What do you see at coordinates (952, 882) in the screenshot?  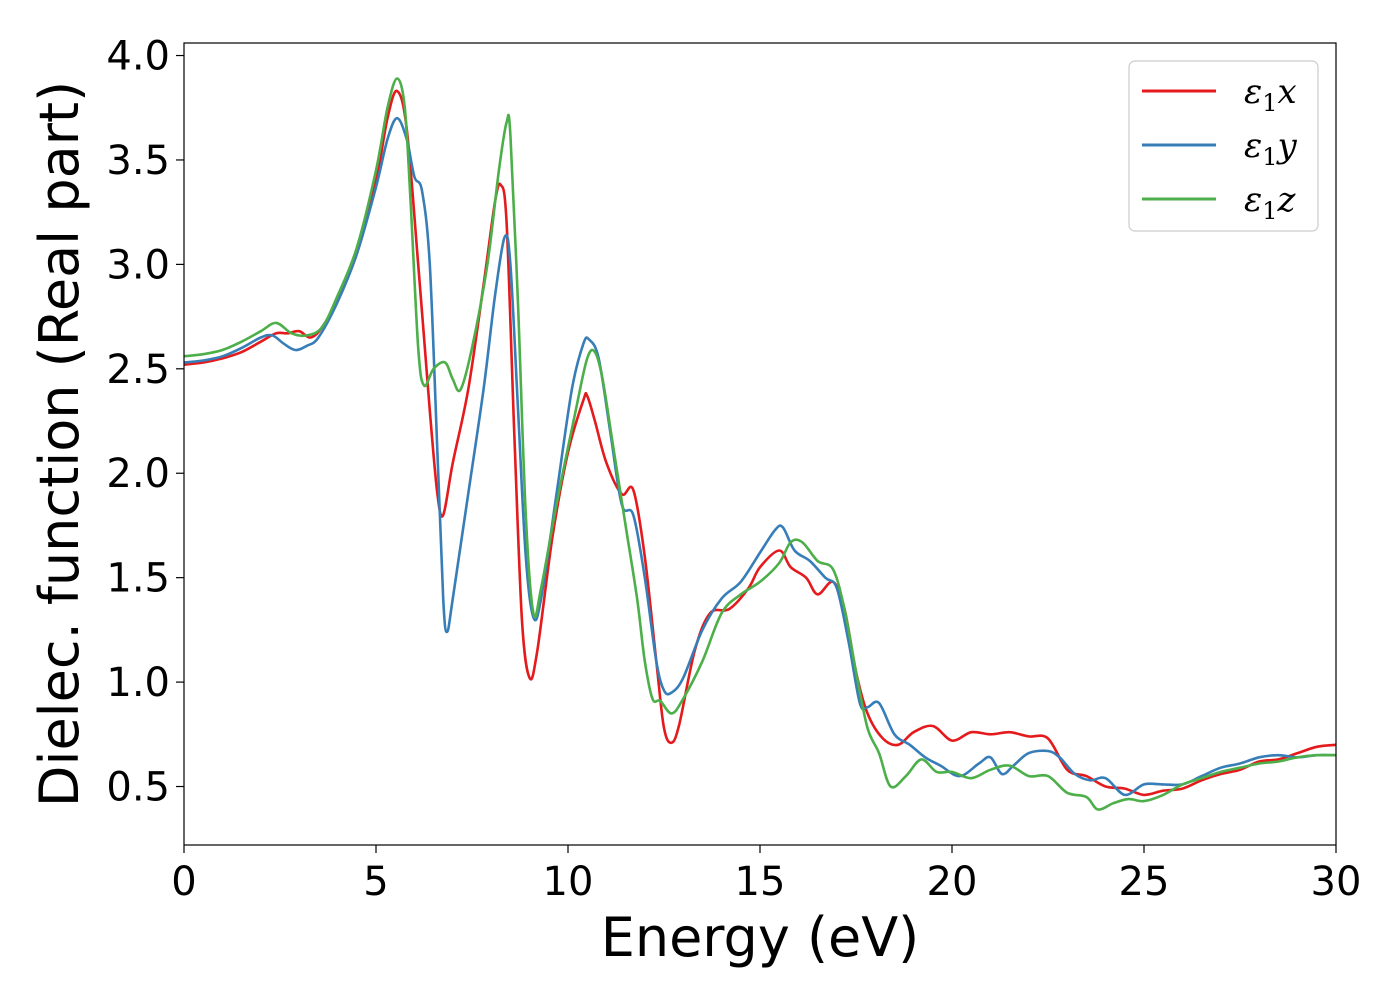 I see `x-tick-label: 20` at bounding box center [952, 882].